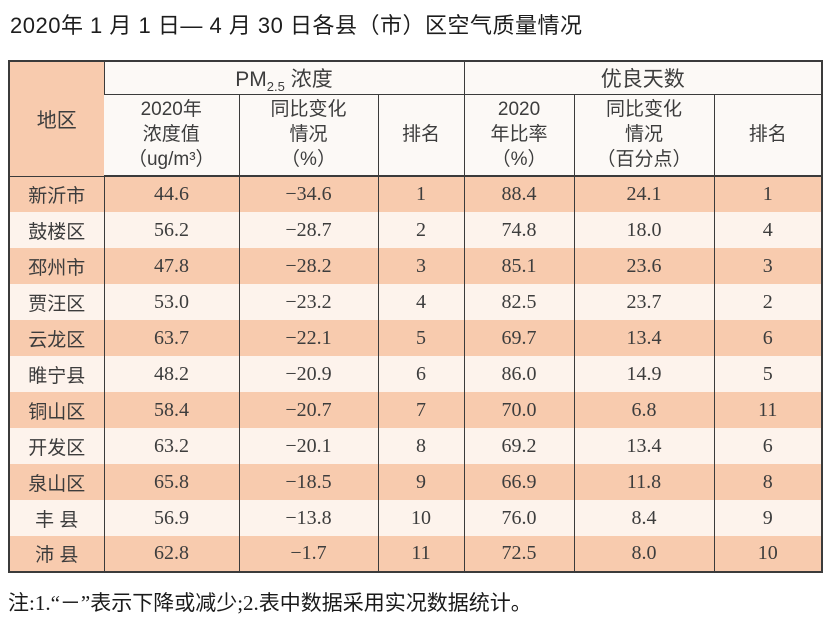 The width and height of the screenshot is (825, 620). What do you see at coordinates (519, 410) in the screenshot?
I see `good-days-ratio-cell: 70.0` at bounding box center [519, 410].